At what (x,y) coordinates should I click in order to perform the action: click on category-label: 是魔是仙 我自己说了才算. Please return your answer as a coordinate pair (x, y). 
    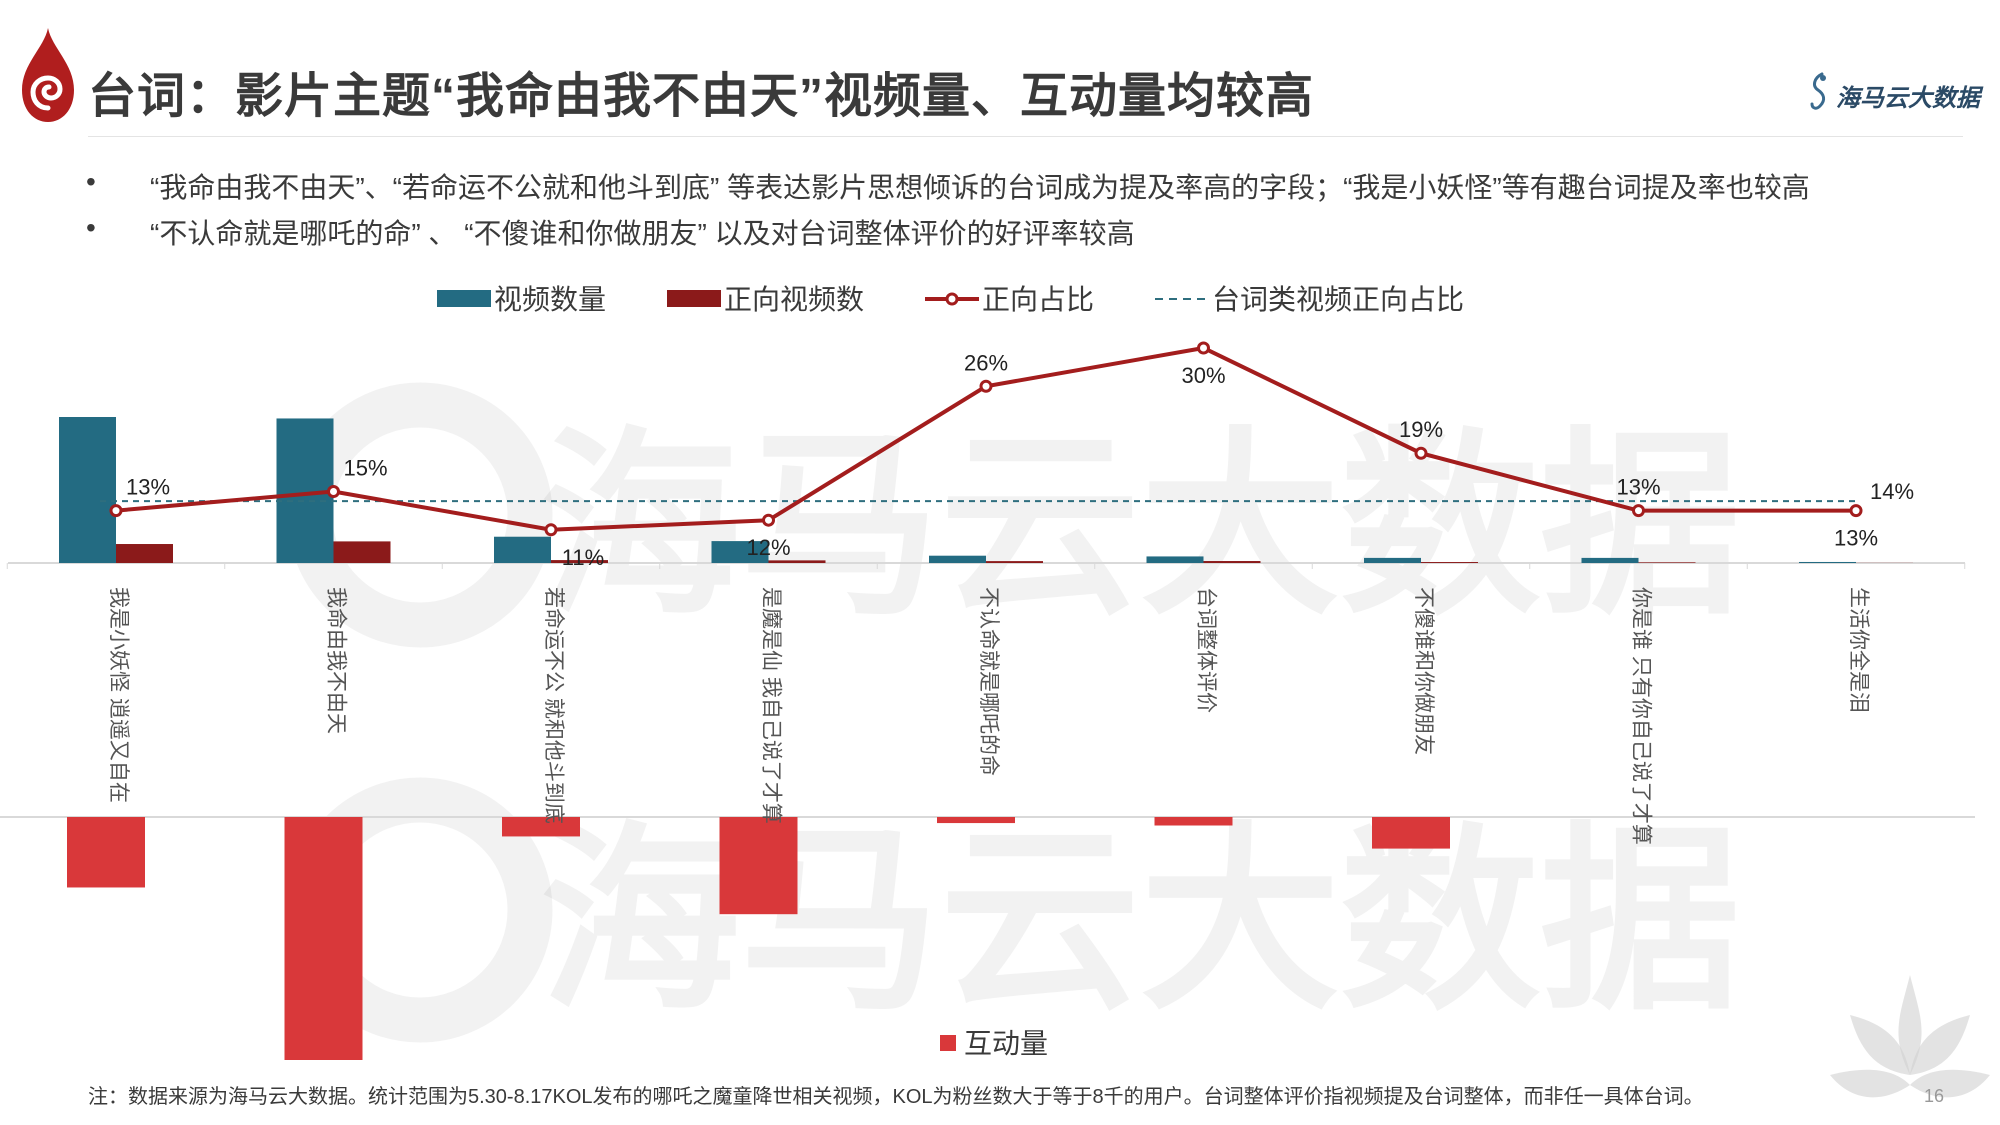
    Looking at the image, I should click on (771, 705).